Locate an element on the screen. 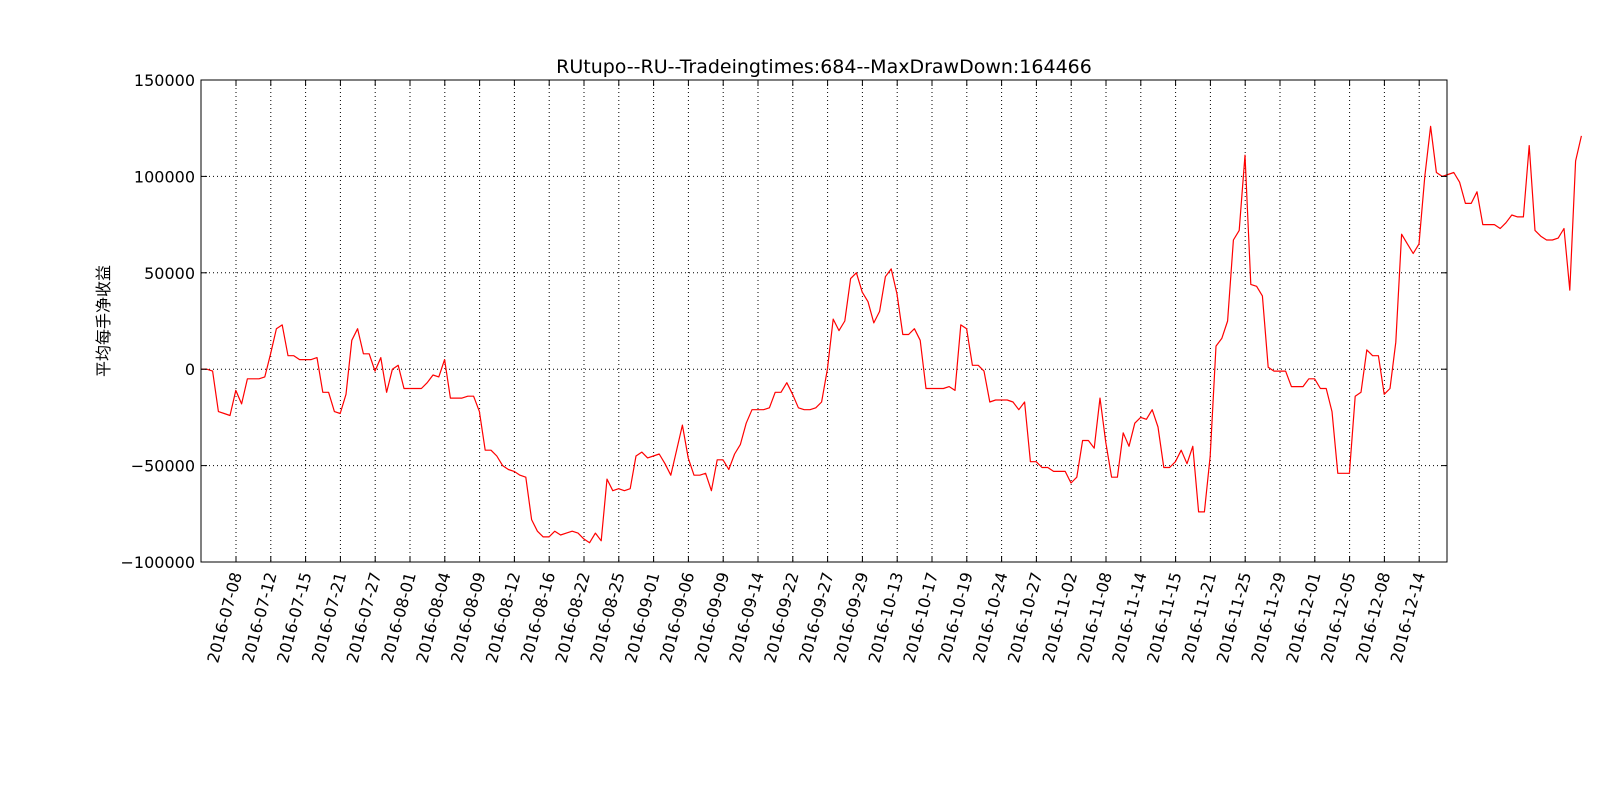  x-tick-label: 2016-11-15 is located at coordinates (1164, 617).